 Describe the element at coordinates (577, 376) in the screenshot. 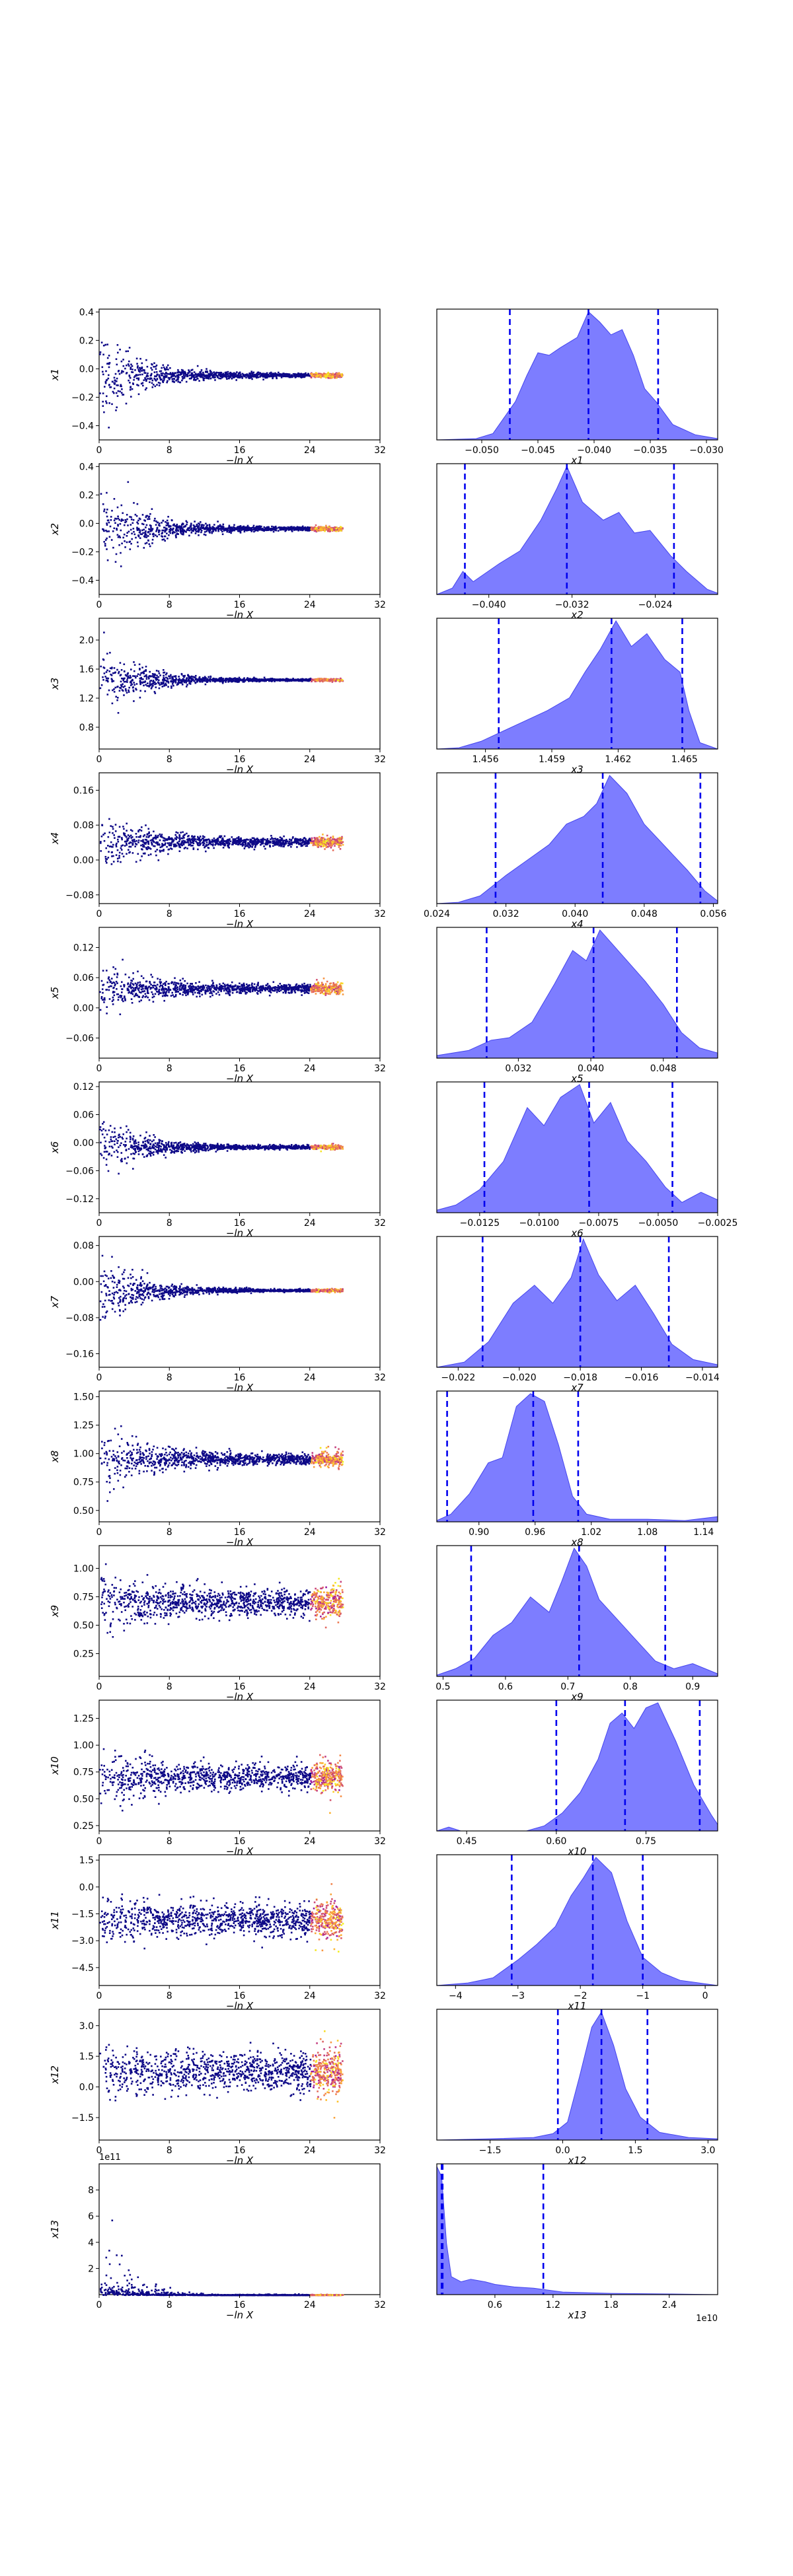

I see `marginal-kde-area` at that location.